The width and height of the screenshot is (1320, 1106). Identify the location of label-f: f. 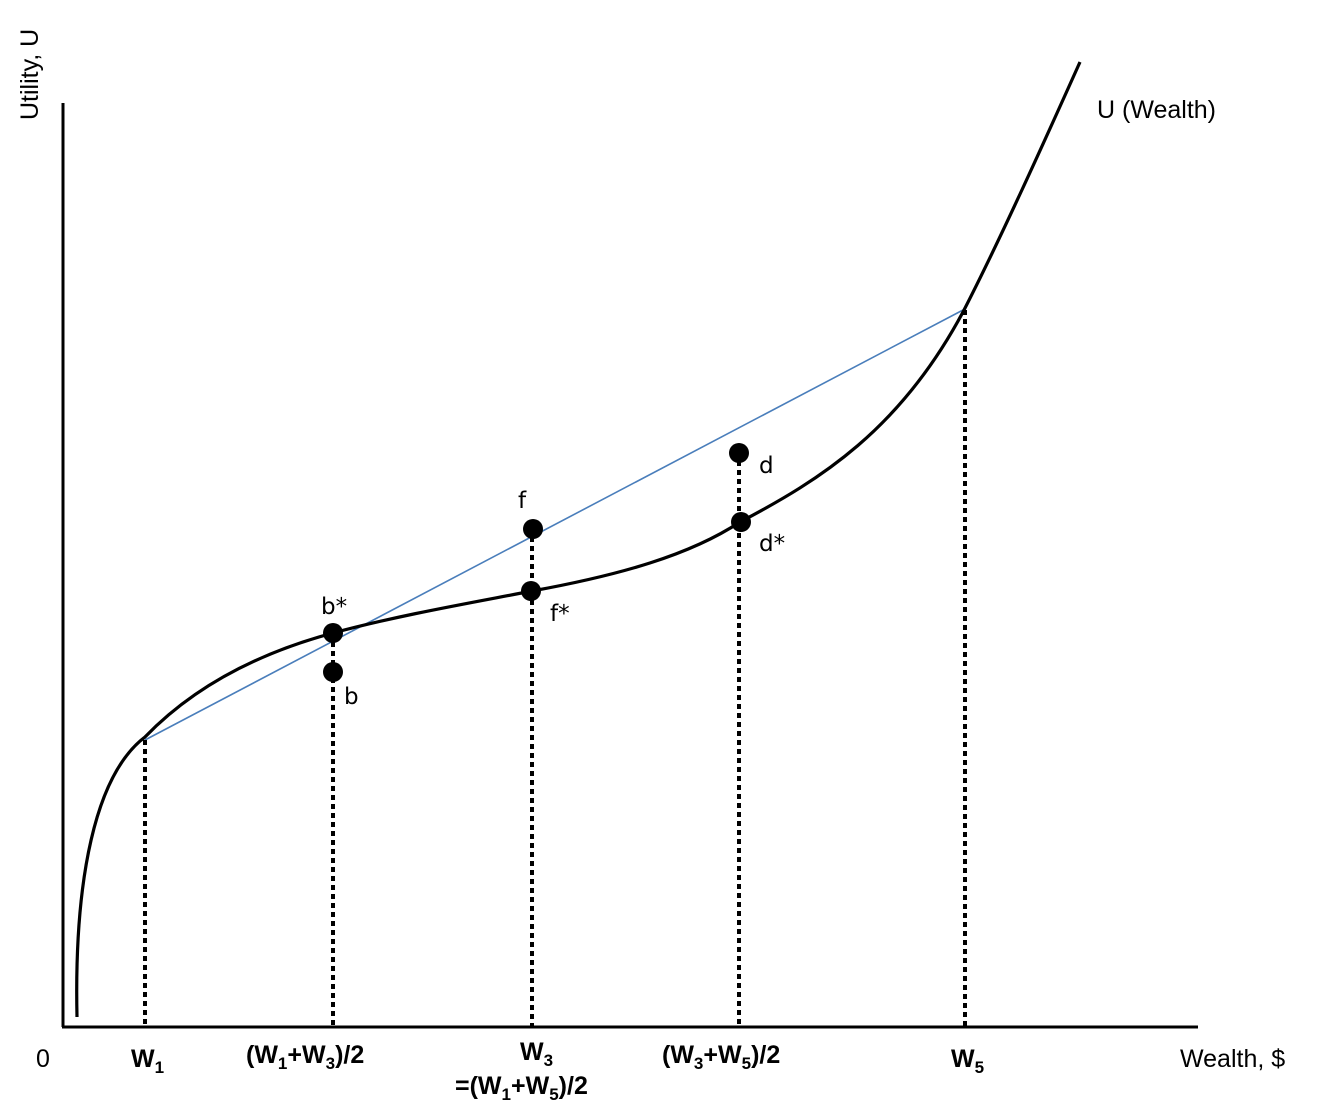
(522, 501).